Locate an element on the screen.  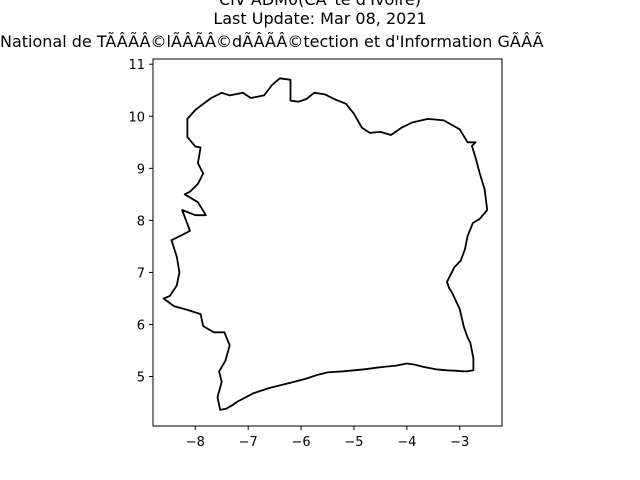
map-title-line-2: Last Update: Mar 08, 2021 is located at coordinates (320, 18).